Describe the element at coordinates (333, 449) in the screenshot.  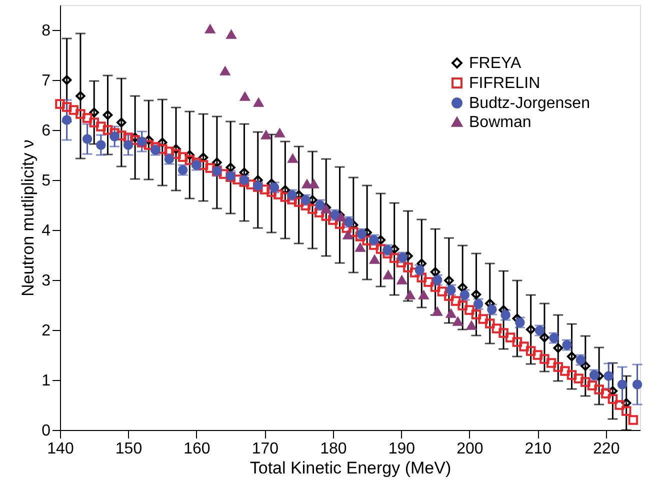
I see `x-tick-label: 180` at that location.